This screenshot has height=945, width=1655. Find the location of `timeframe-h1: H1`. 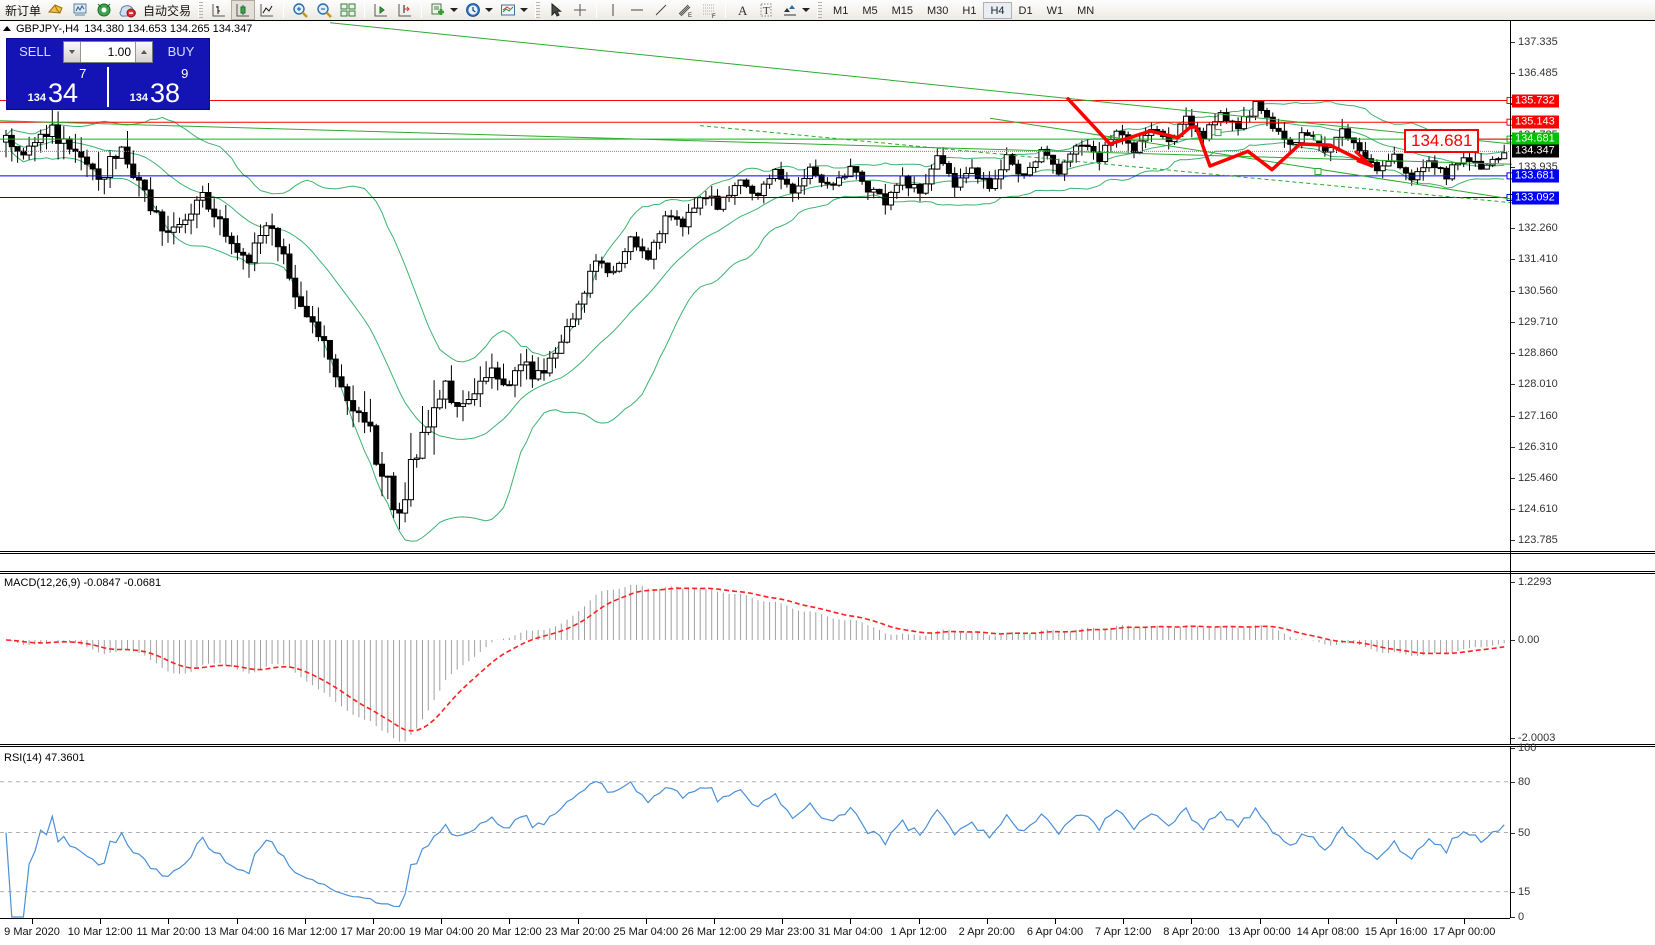

timeframe-h1: H1 is located at coordinates (969, 10).